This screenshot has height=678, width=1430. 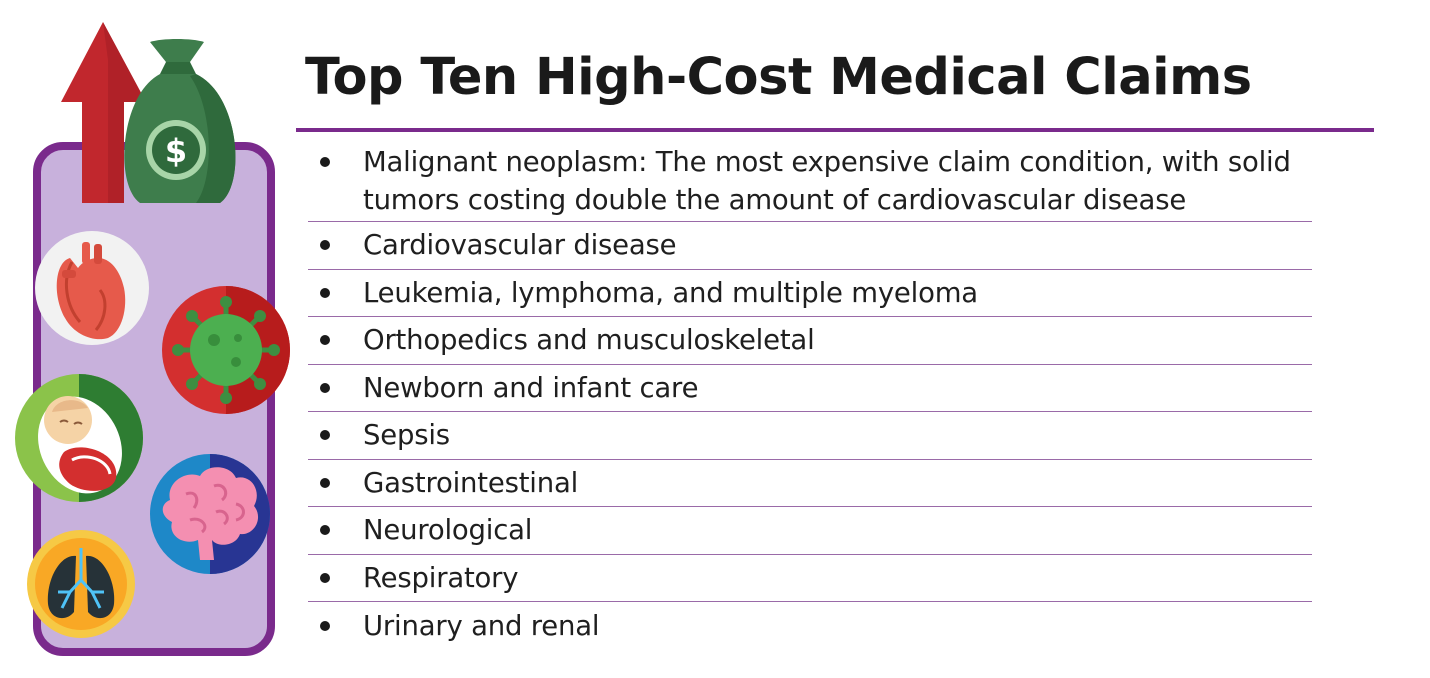 I want to click on claim-item: Neurological, so click(x=810, y=531).